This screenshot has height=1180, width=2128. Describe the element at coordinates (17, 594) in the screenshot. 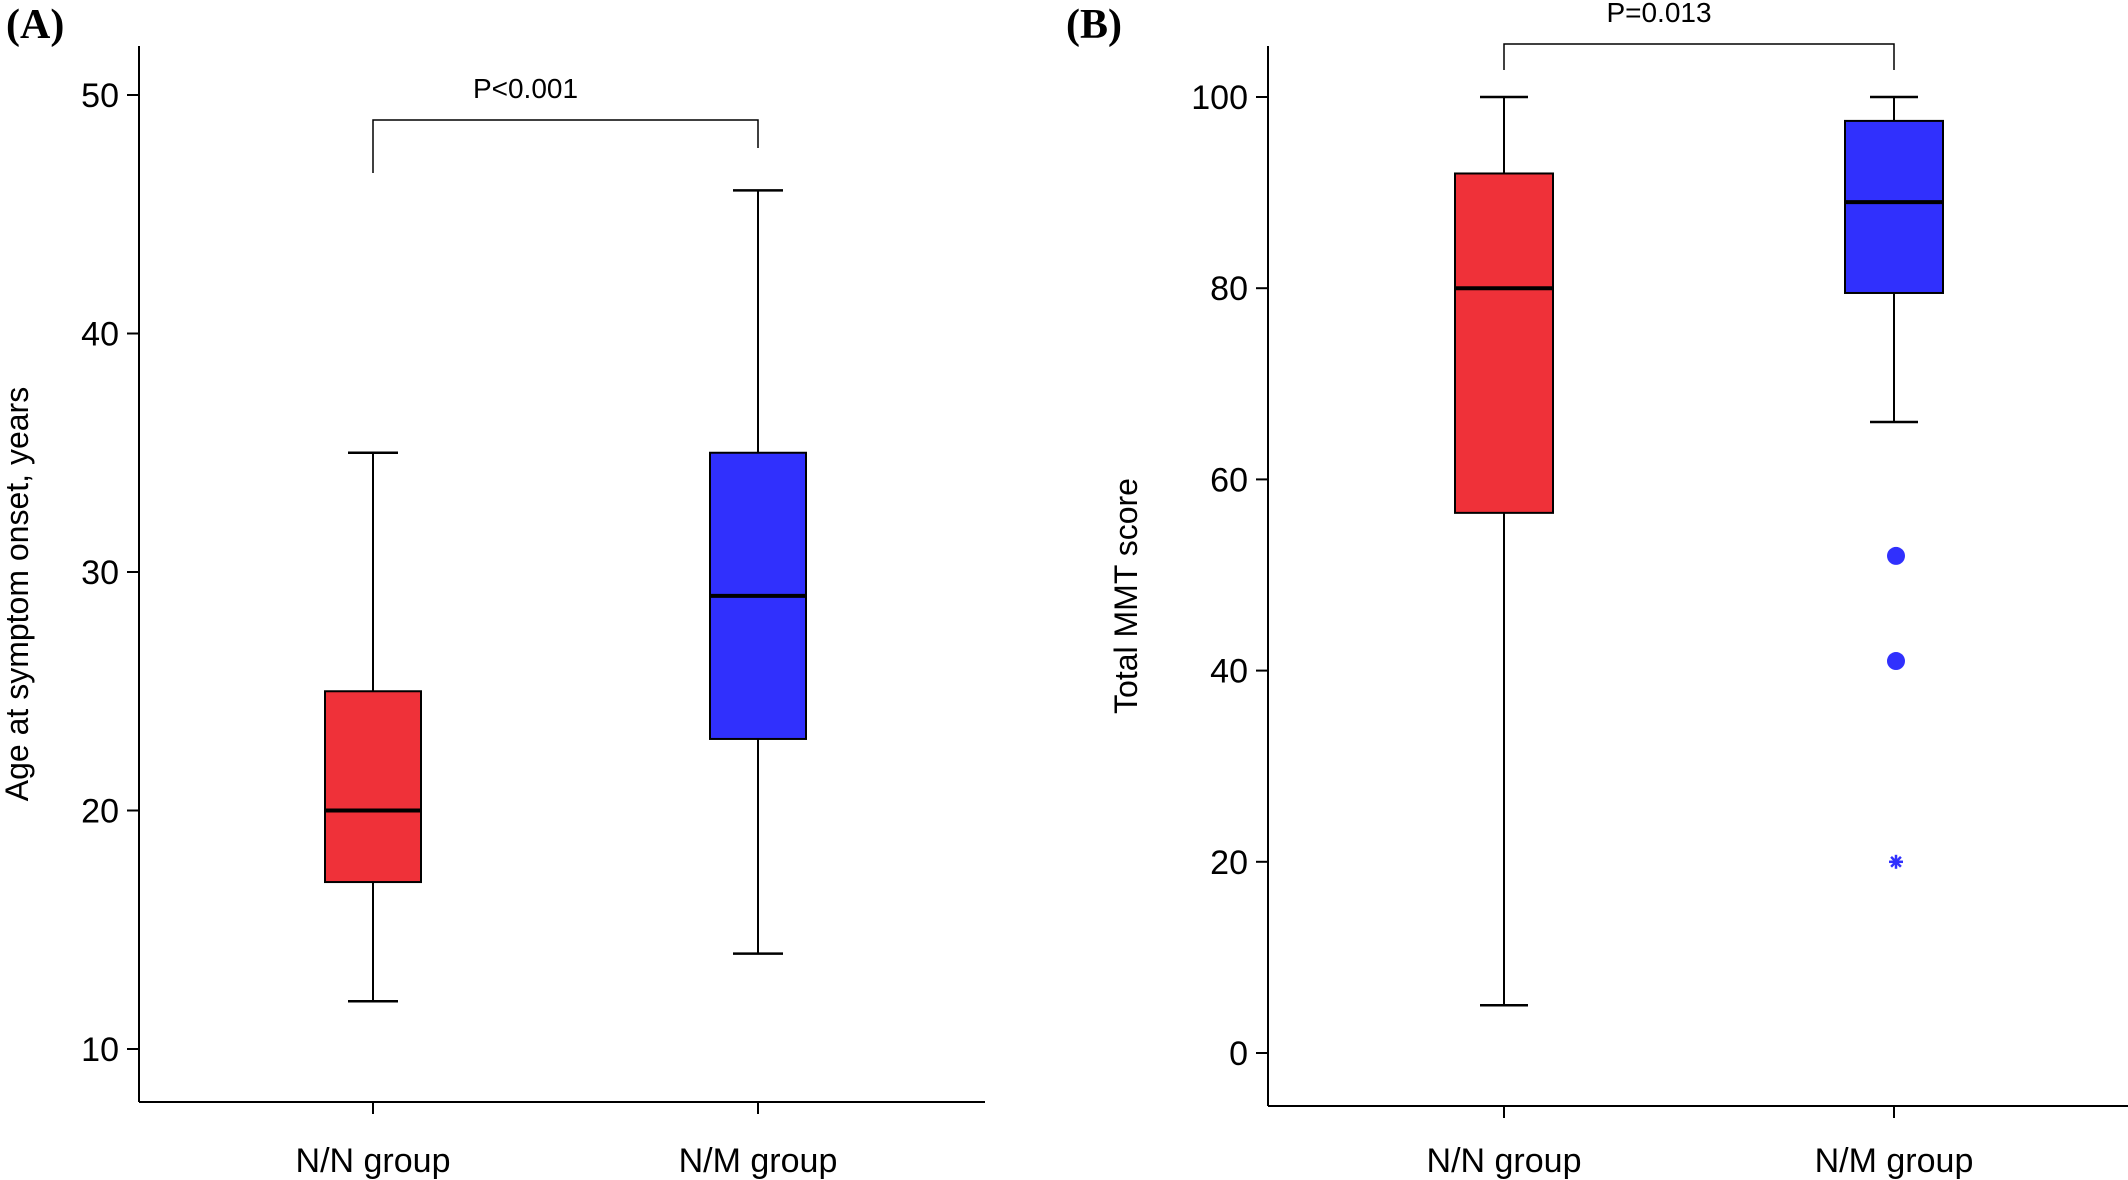

I see `y-axis-title: Age at symptom onset, years` at that location.